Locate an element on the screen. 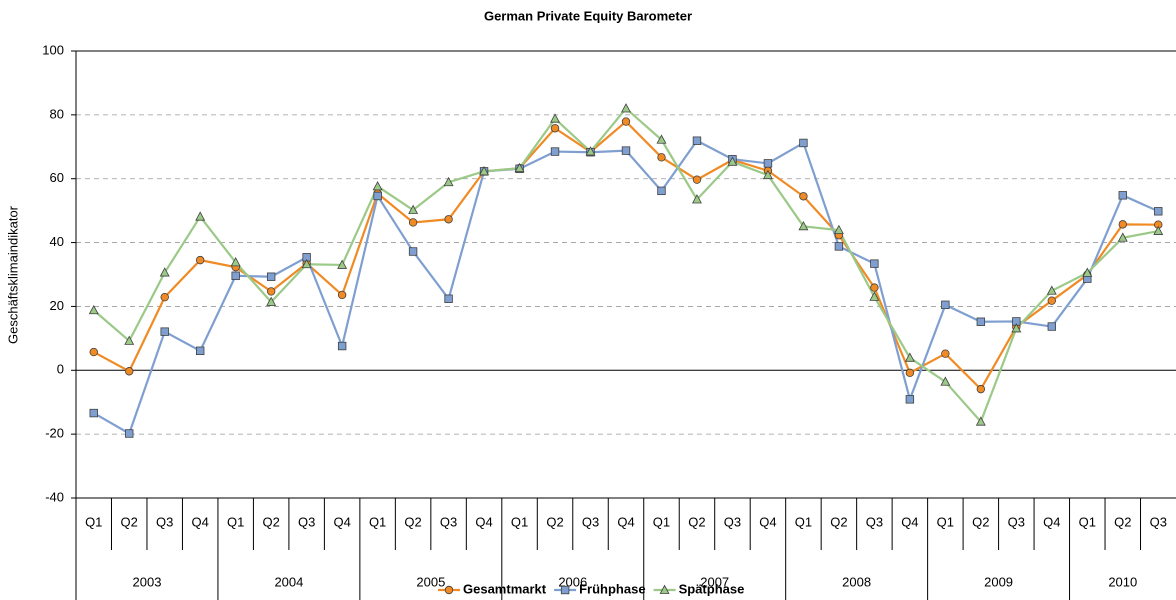  y-tick-label: -40 is located at coordinates (54, 496).